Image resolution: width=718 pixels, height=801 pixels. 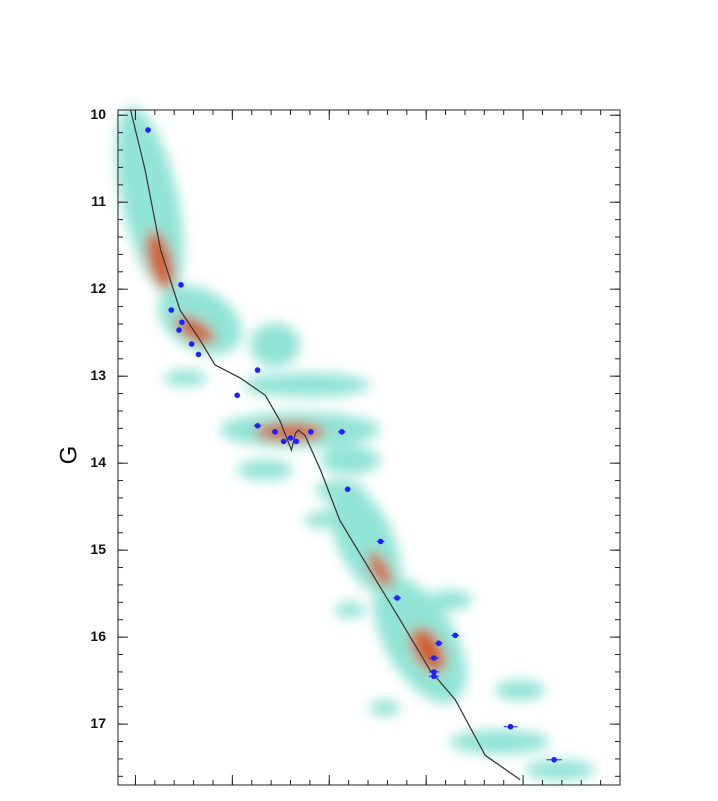 What do you see at coordinates (98, 462) in the screenshot?
I see `y-tick-label: 14` at bounding box center [98, 462].